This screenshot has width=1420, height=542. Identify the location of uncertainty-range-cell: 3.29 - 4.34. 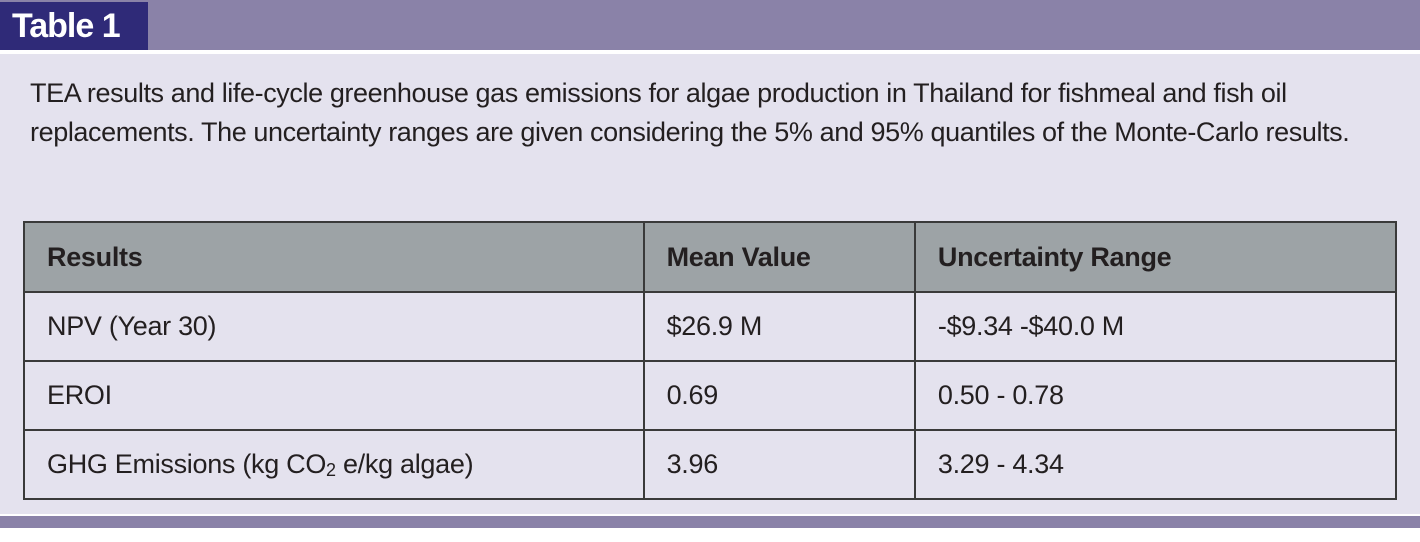
(1155, 464).